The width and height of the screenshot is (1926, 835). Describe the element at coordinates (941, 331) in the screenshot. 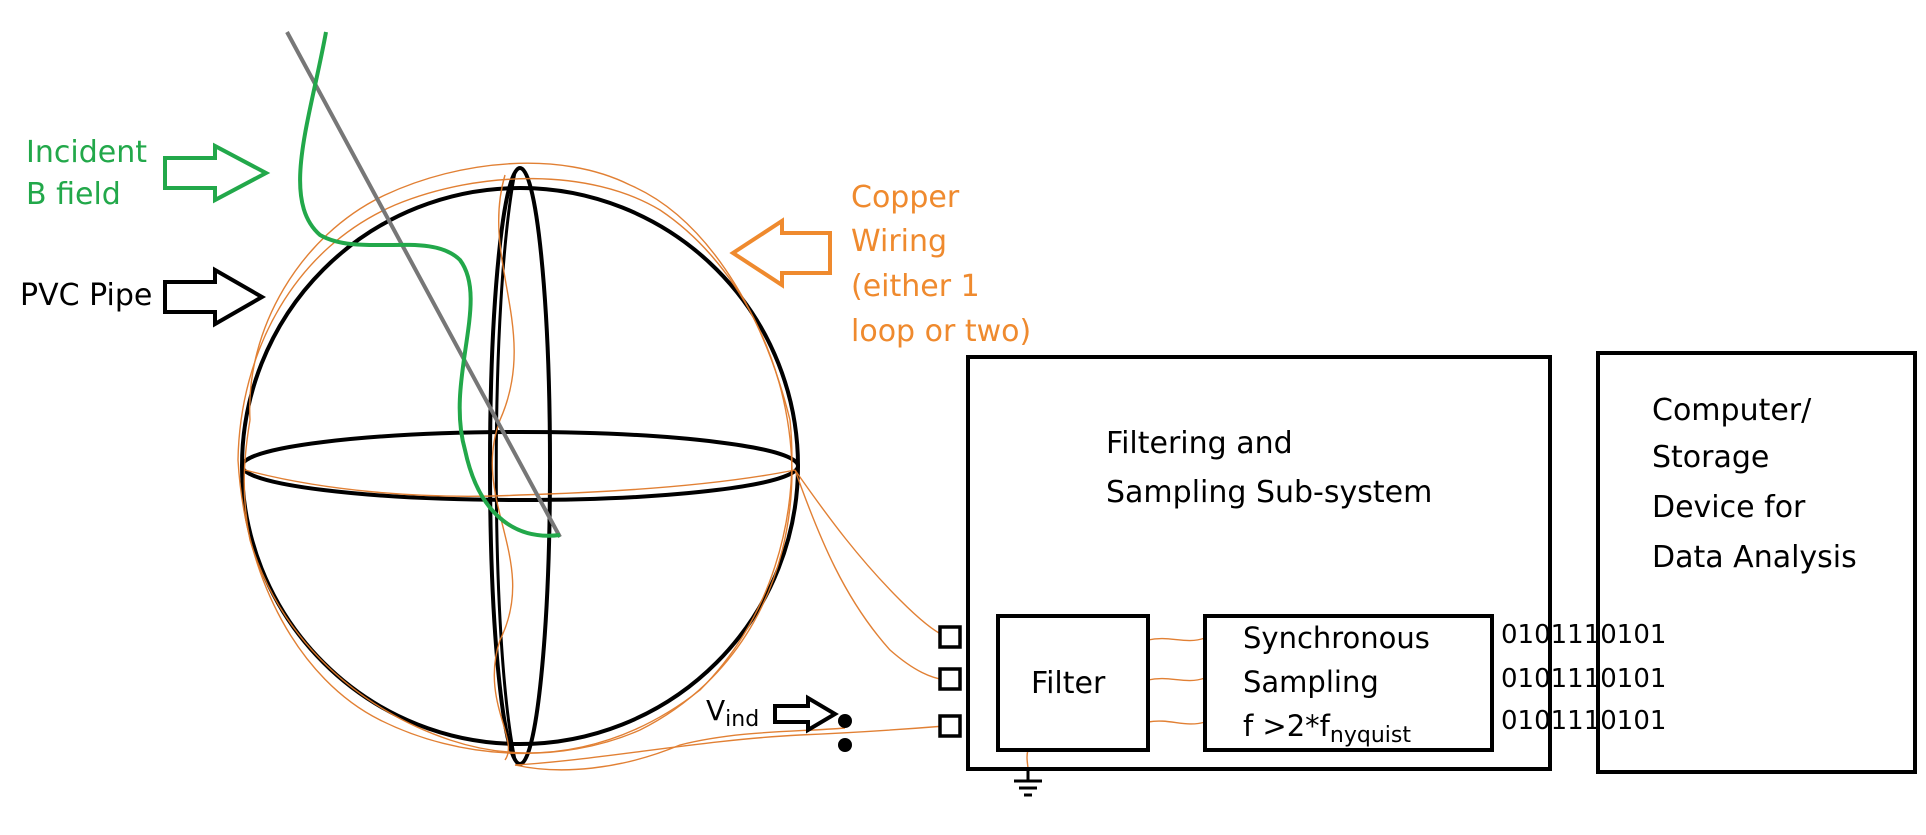

I see `copper-label-line4: loop or two)` at that location.